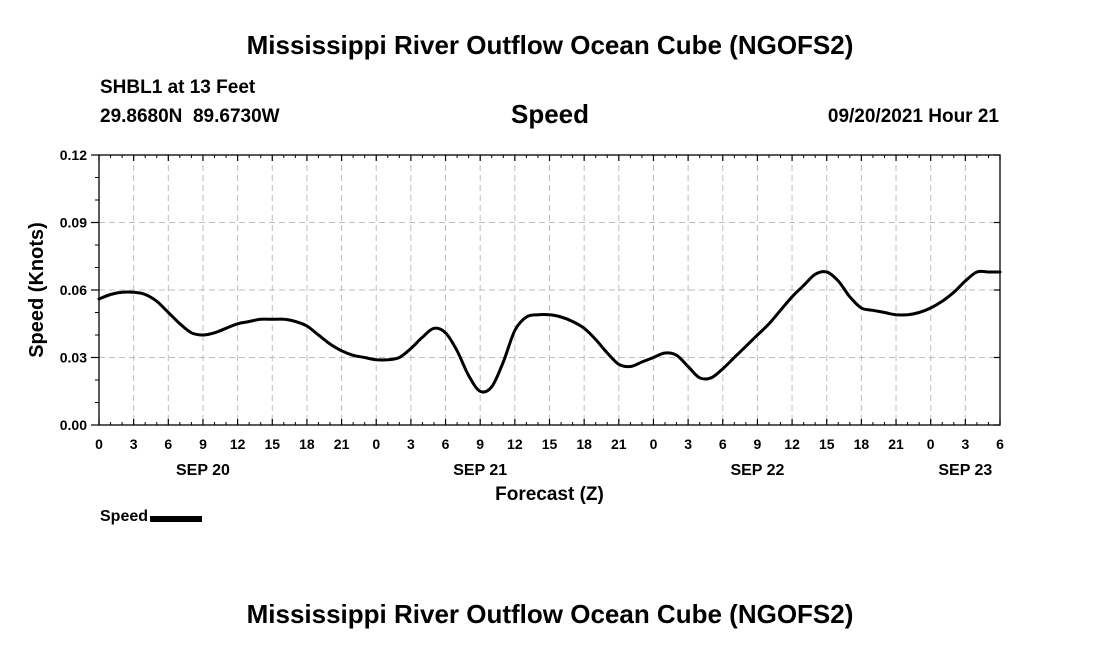 The height and width of the screenshot is (650, 1100). What do you see at coordinates (73, 290) in the screenshot?
I see `y-tick-label: 0.06` at bounding box center [73, 290].